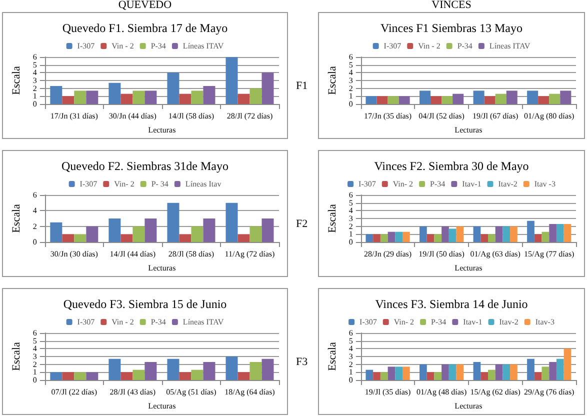 The width and height of the screenshot is (587, 417). Describe the element at coordinates (203, 322) in the screenshot. I see `legend-label: Líneas ITAV` at that location.